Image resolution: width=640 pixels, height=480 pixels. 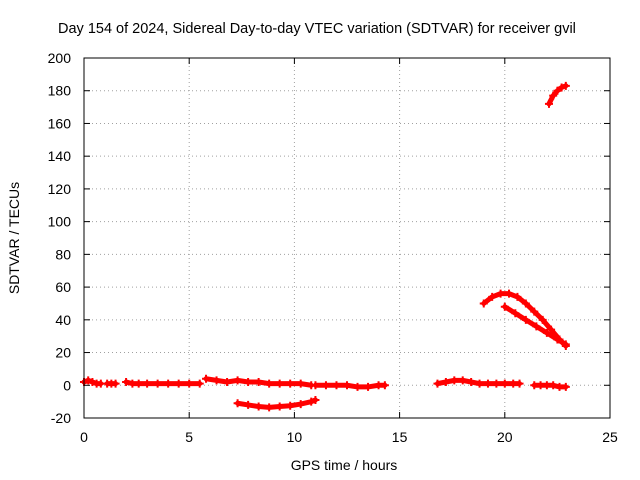 I want to click on y-tick-label: 60, so click(x=63, y=287).